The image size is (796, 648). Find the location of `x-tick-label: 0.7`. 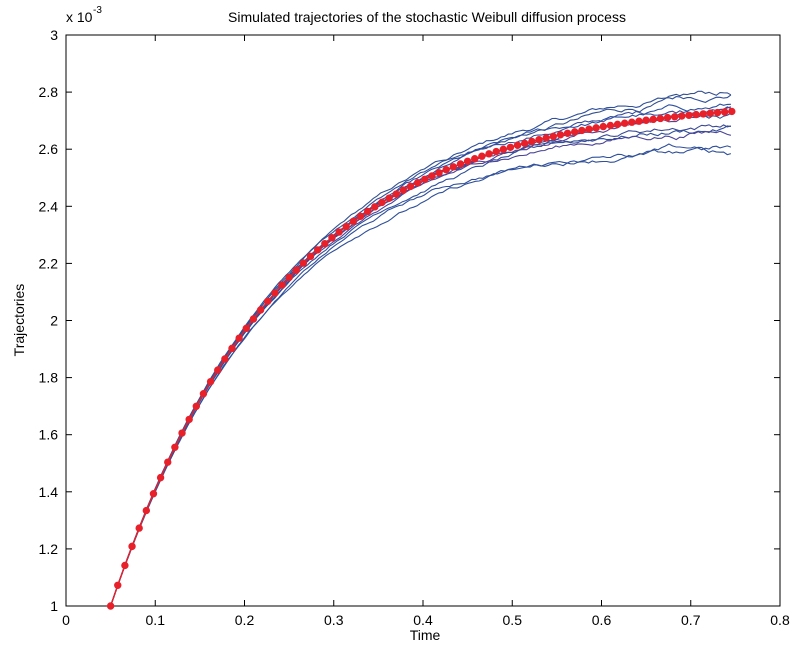

x-tick-label: 0.7 is located at coordinates (691, 620).